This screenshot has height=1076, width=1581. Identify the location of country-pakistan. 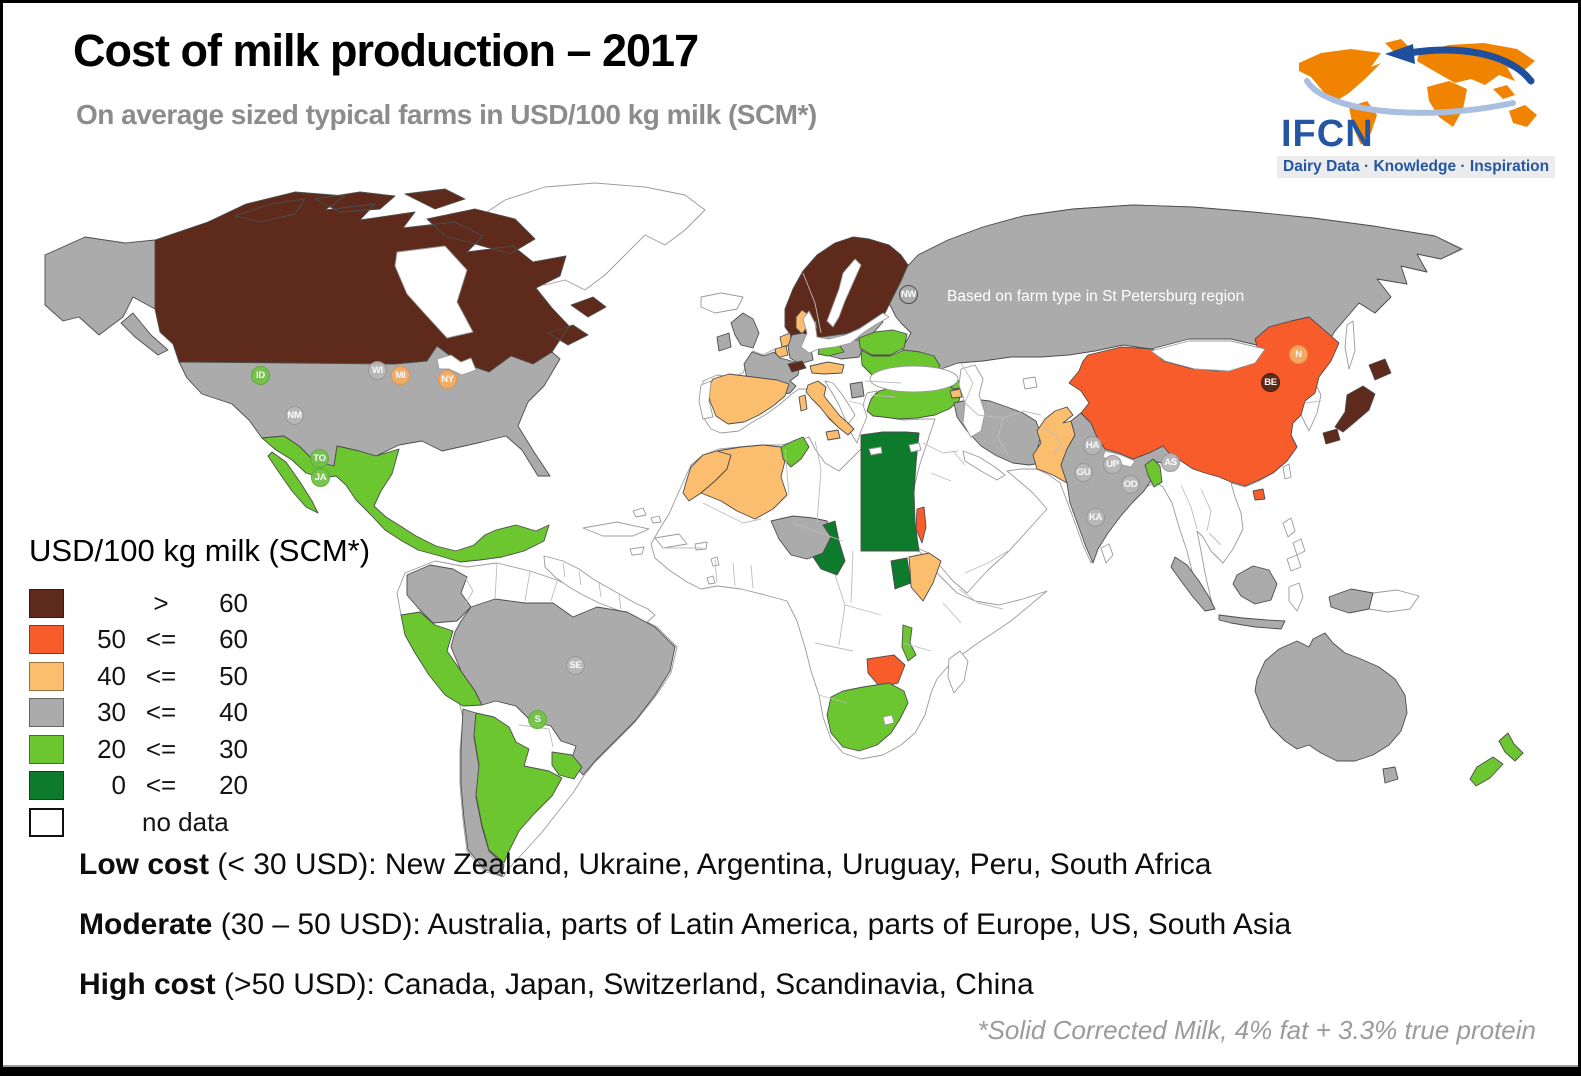
(1054, 445).